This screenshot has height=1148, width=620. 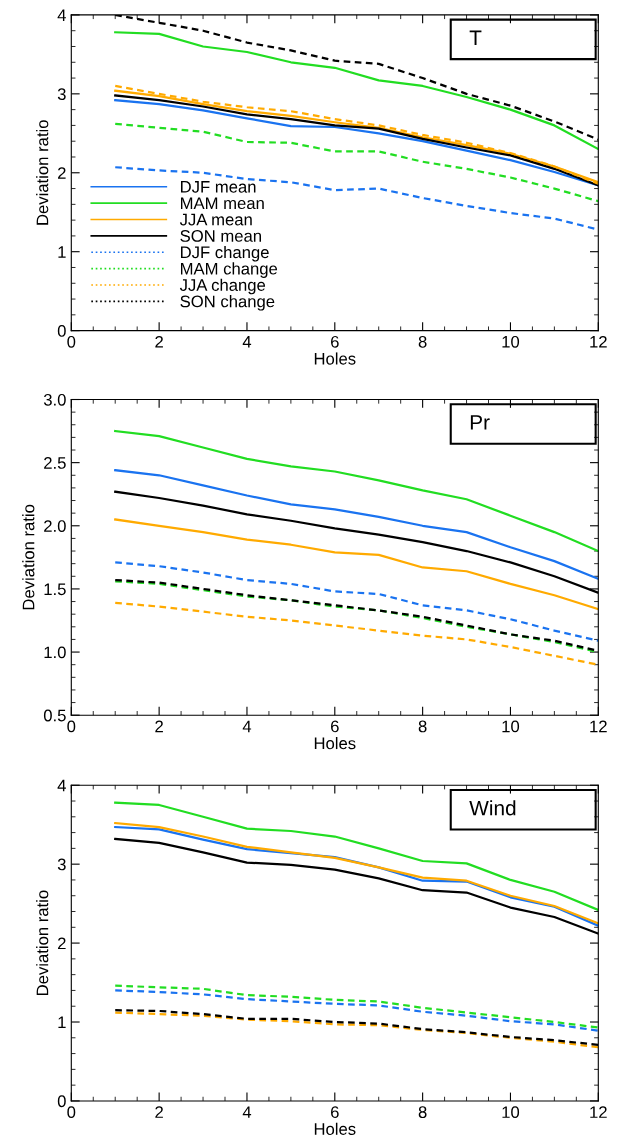 I want to click on y-tick-label: 3.0, so click(x=54, y=399).